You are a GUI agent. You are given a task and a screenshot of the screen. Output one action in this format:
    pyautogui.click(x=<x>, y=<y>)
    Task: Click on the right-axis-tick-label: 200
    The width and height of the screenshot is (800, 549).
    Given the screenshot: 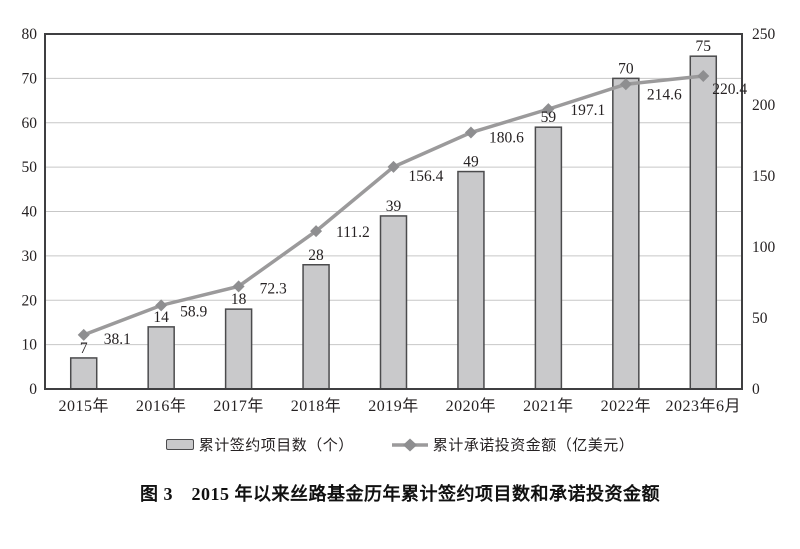 What is the action you would take?
    pyautogui.click(x=764, y=105)
    